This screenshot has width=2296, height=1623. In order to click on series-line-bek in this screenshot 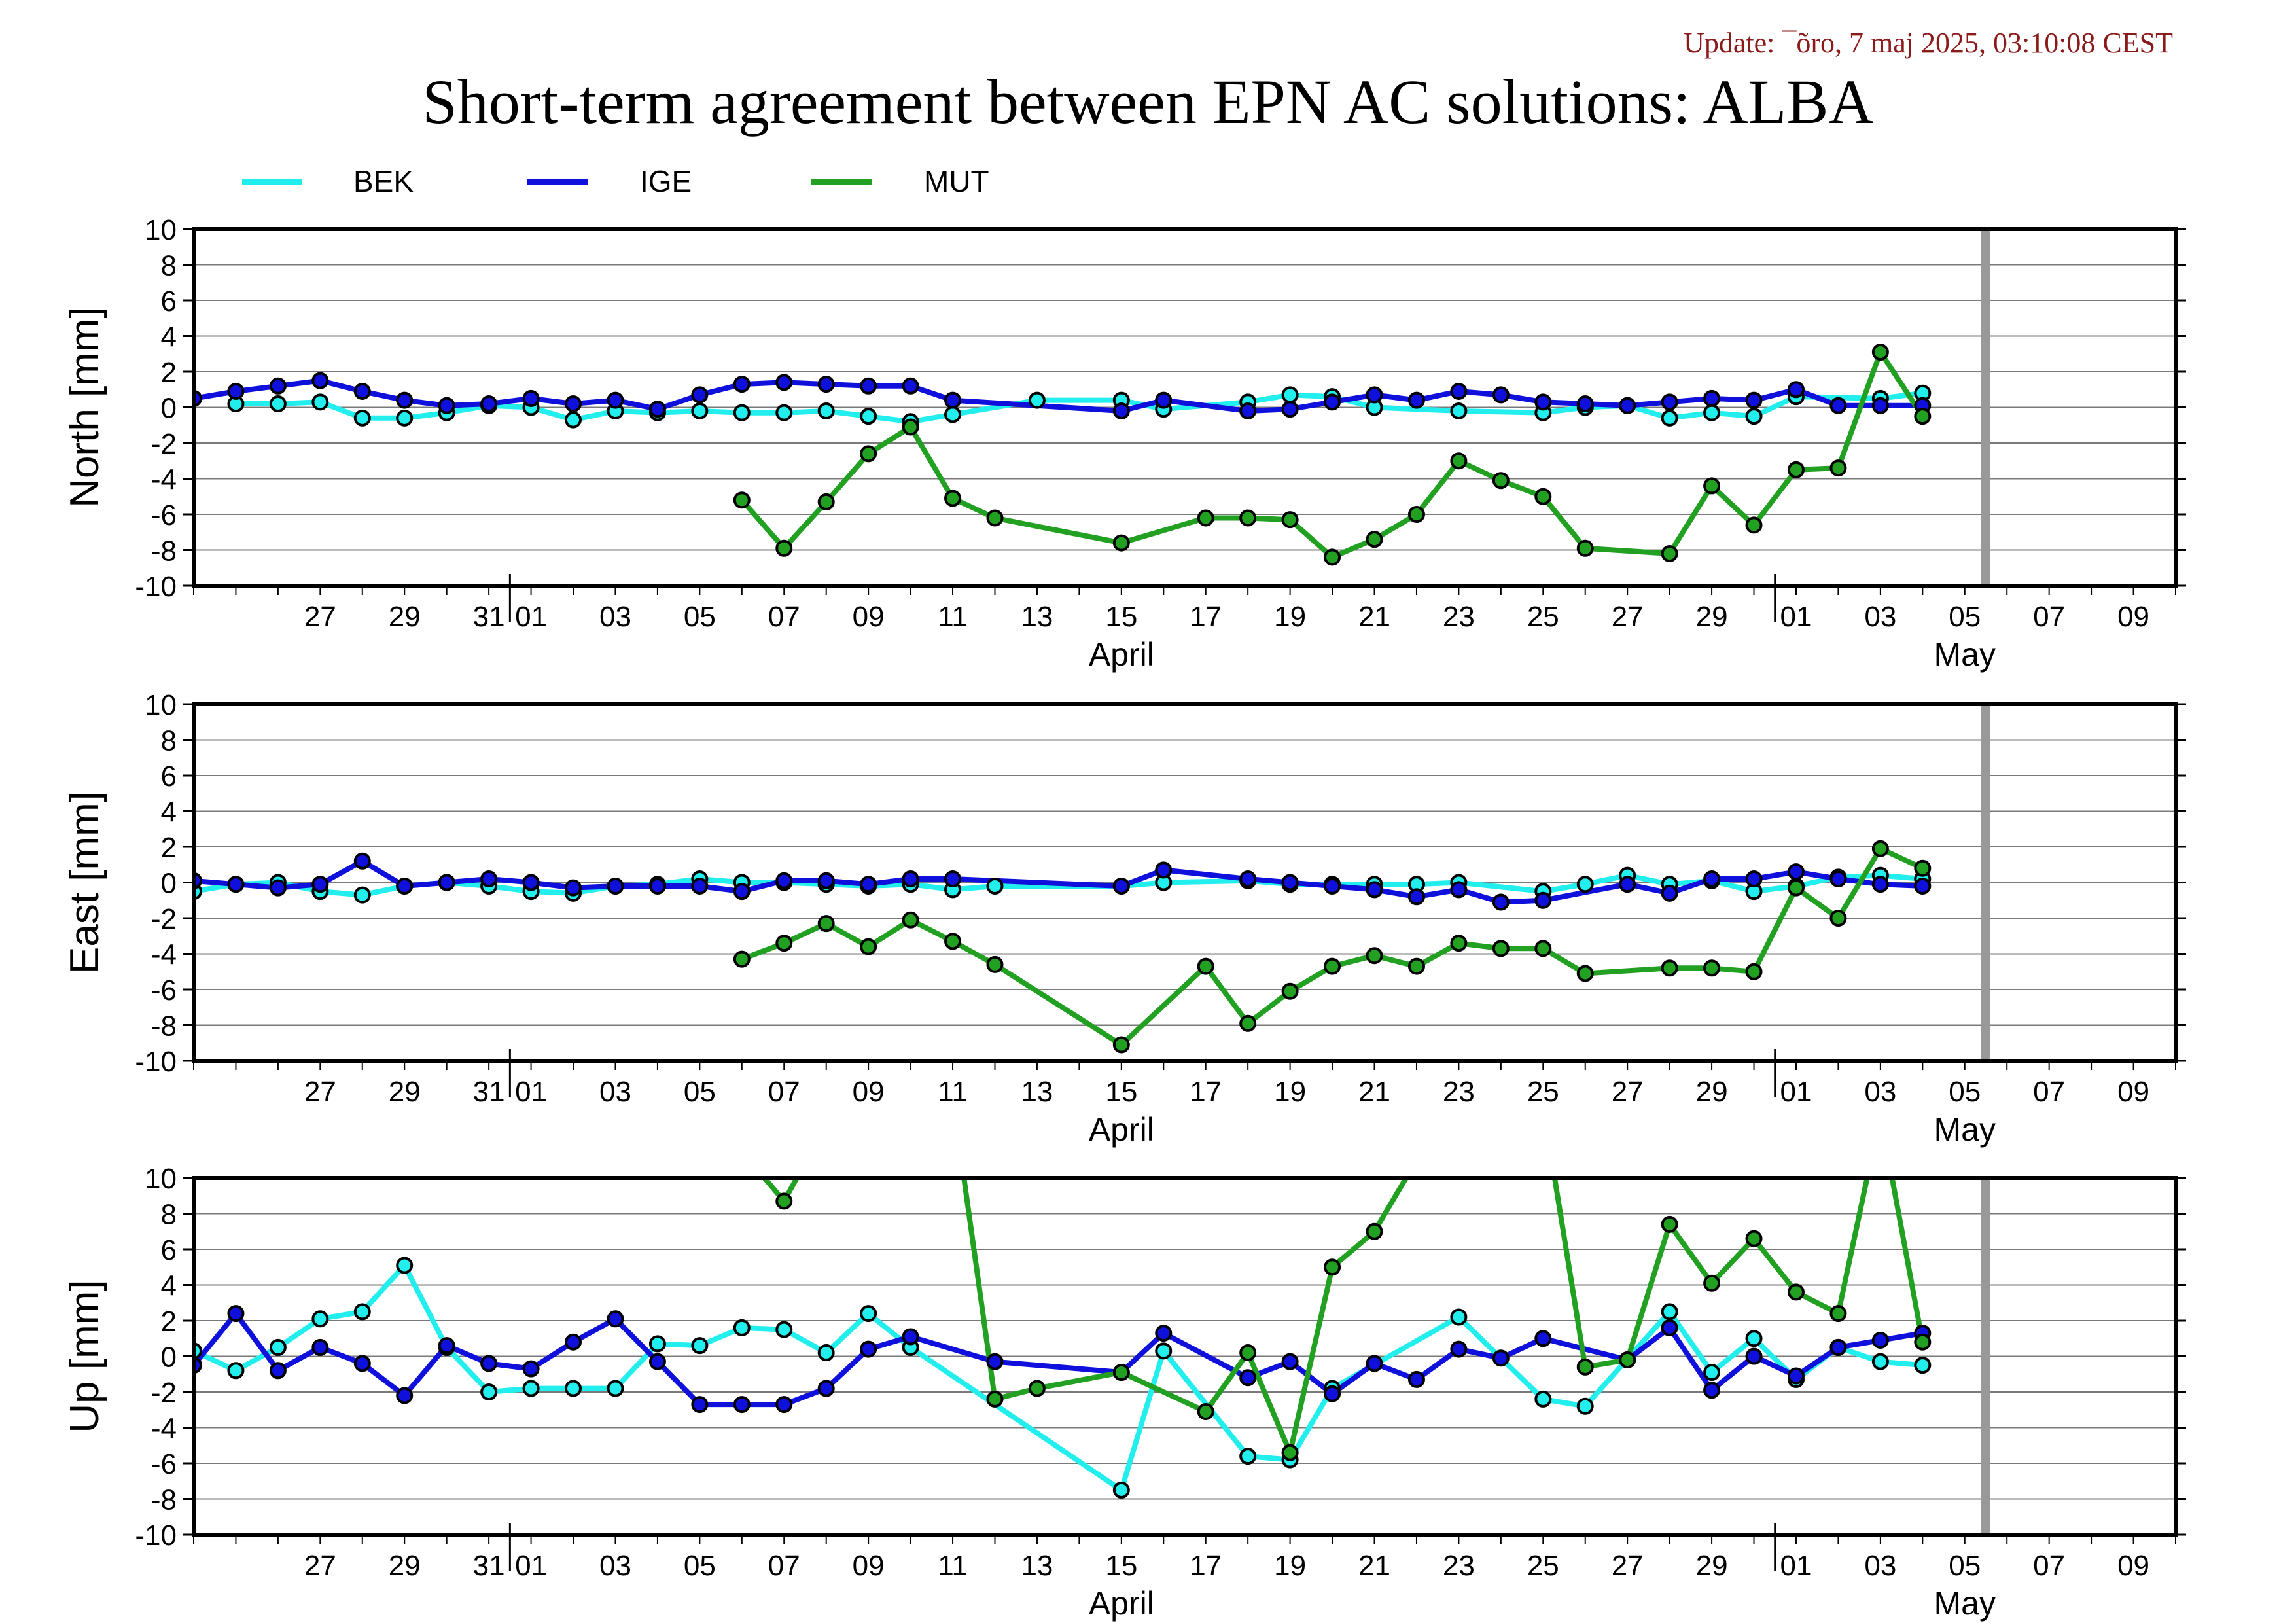, I will do `click(1058, 1377)`.